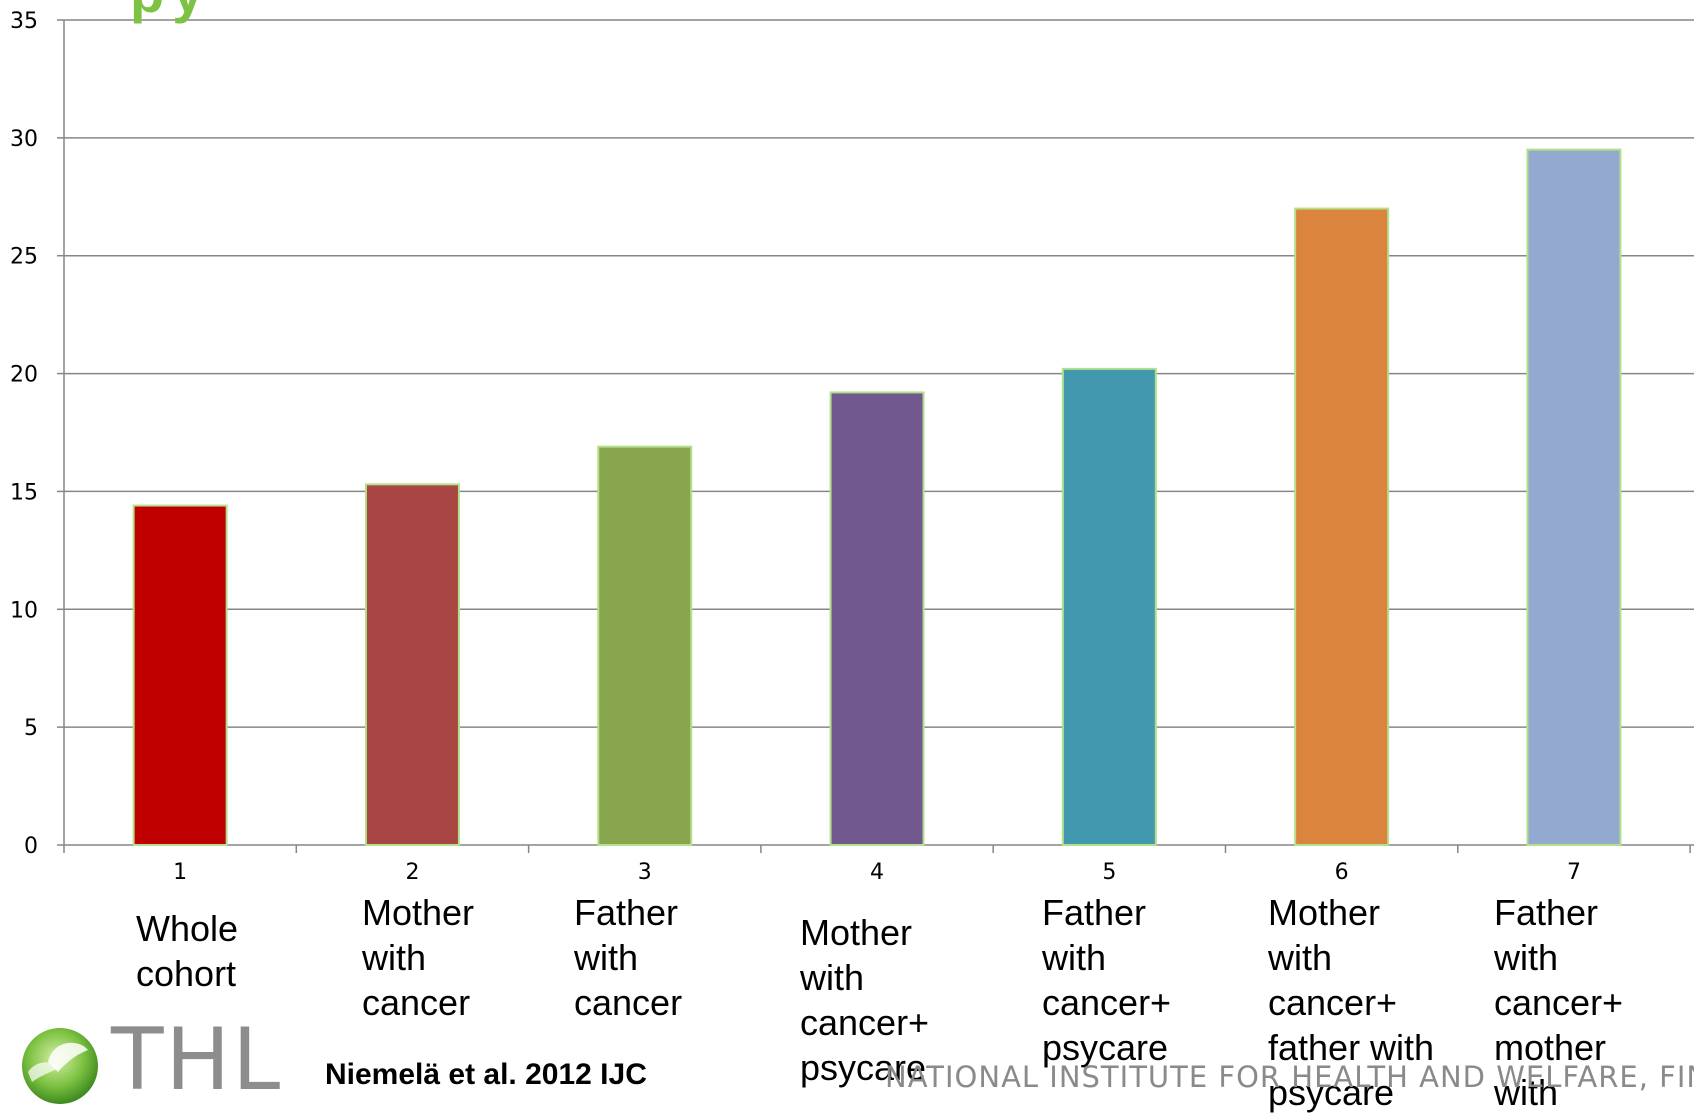  I want to click on x-tick-label: 6, so click(1342, 872).